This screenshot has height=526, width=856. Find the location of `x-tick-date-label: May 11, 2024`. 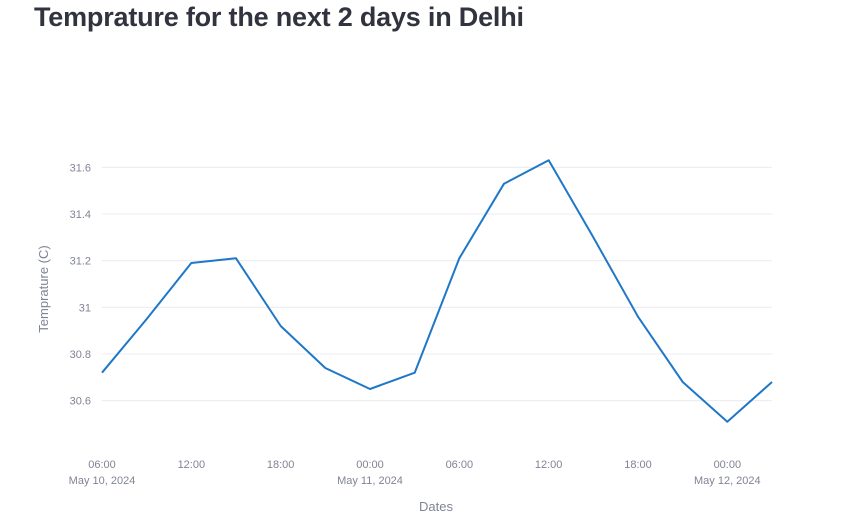

x-tick-date-label: May 11, 2024 is located at coordinates (370, 481).